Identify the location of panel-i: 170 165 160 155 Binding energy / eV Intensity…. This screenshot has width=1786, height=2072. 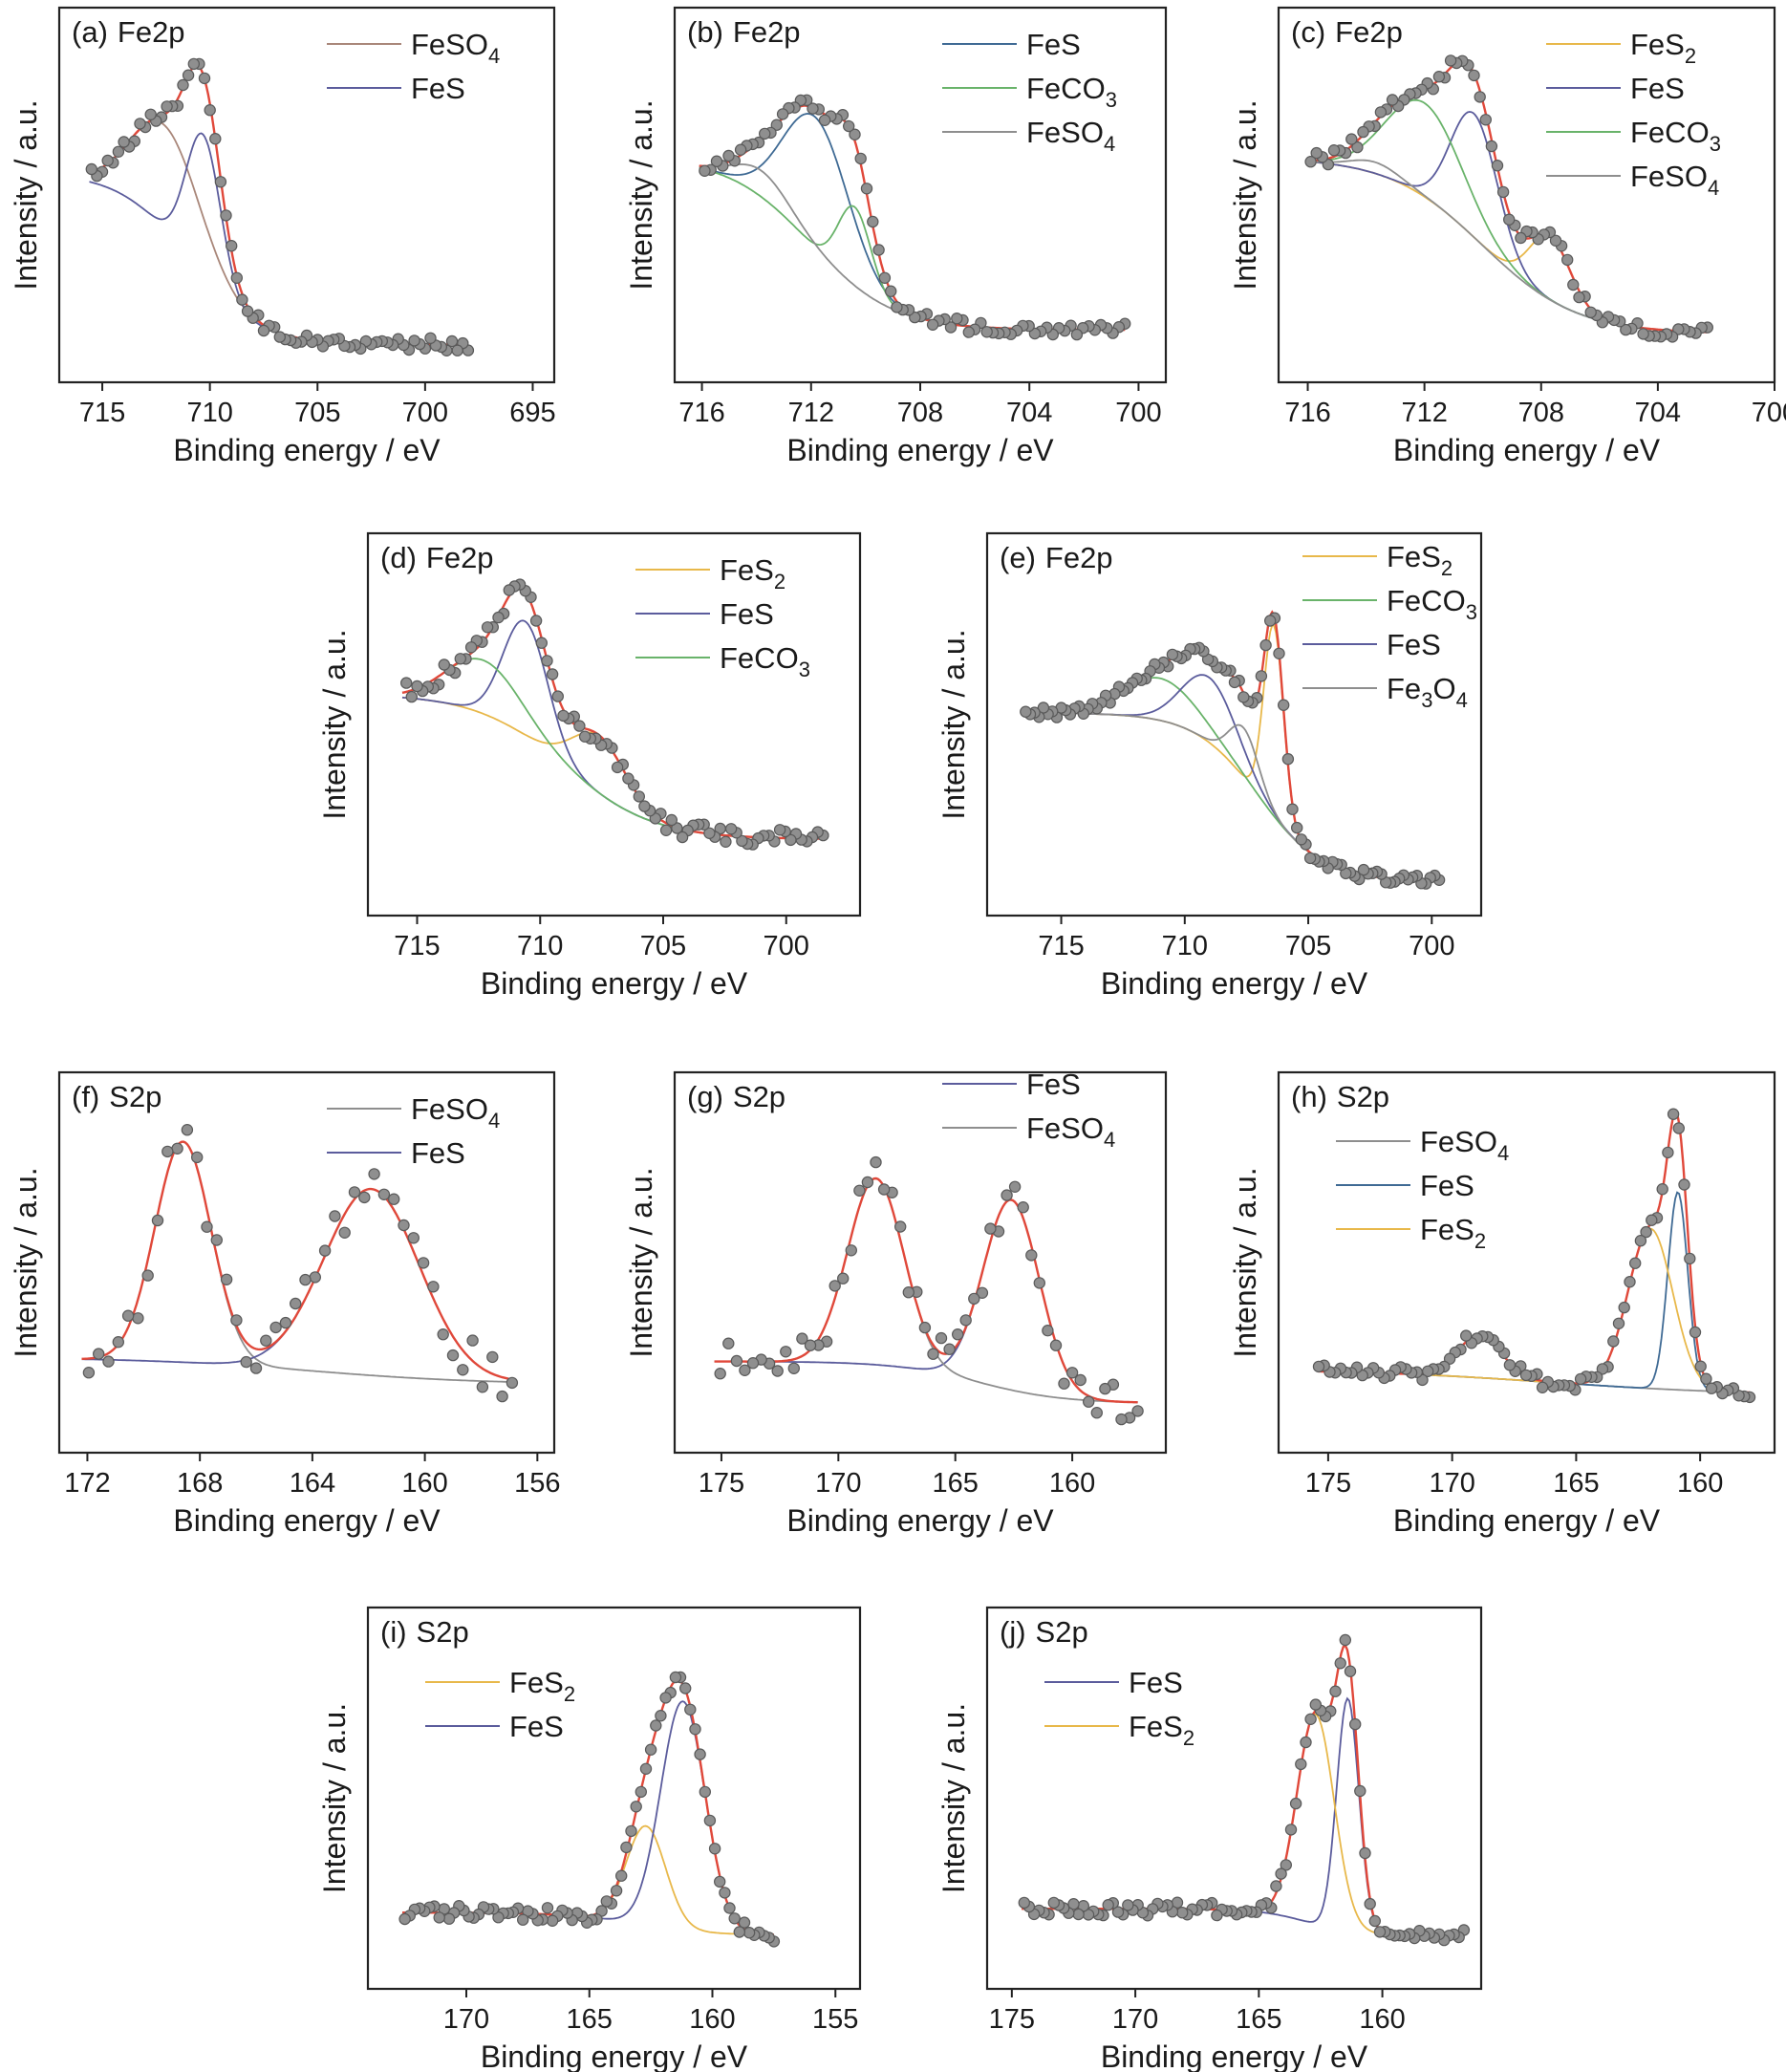
(590, 1839).